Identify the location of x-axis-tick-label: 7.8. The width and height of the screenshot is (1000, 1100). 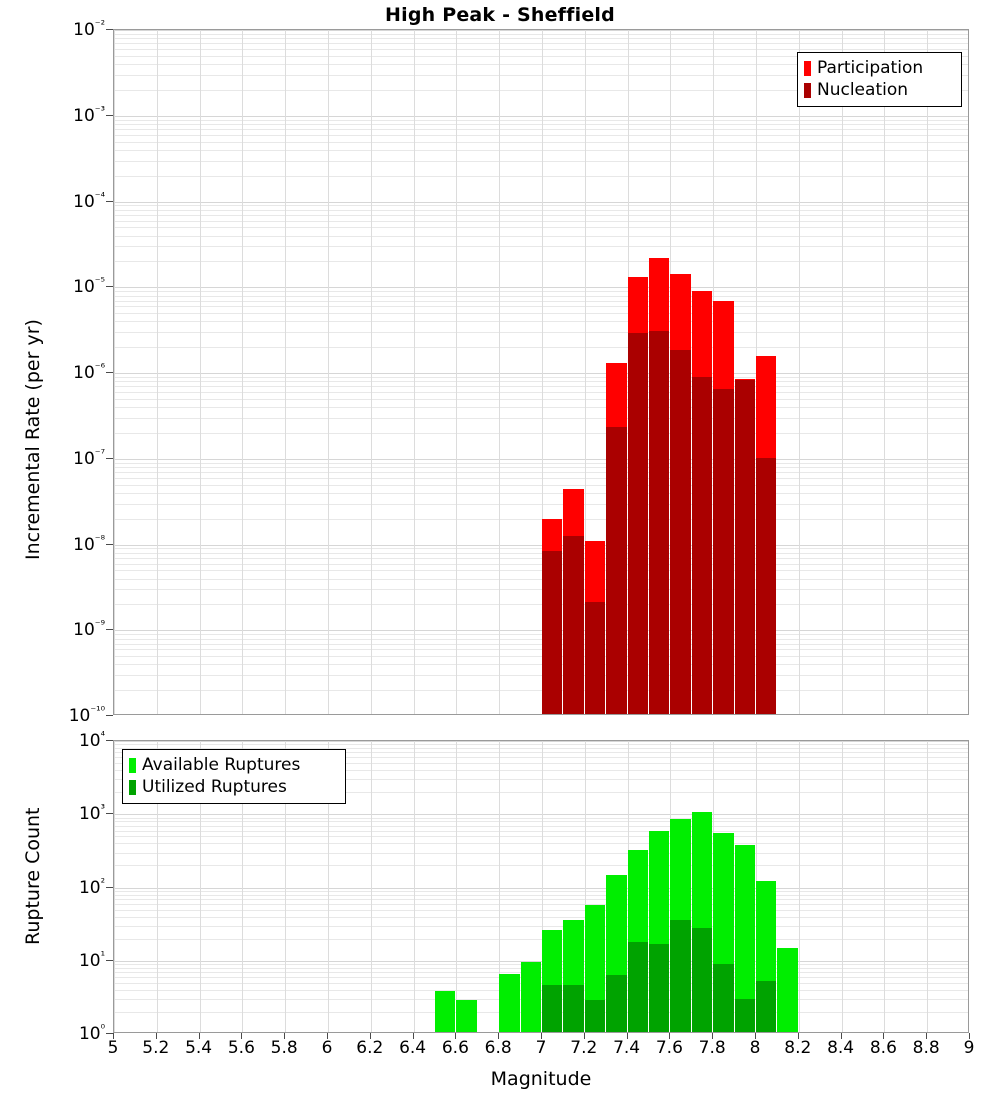
(712, 1048).